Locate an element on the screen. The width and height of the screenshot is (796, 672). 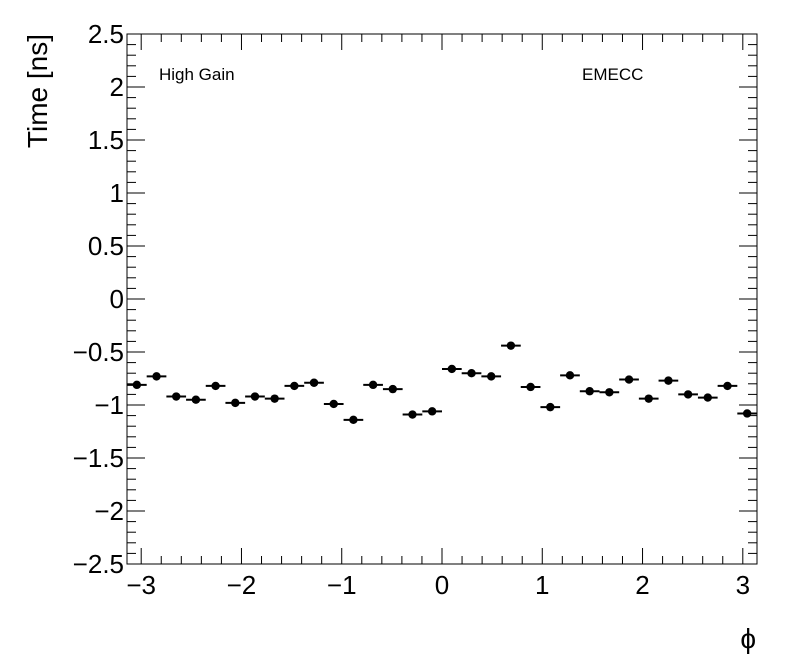
annotation-high-gain: High Gain is located at coordinates (197, 74).